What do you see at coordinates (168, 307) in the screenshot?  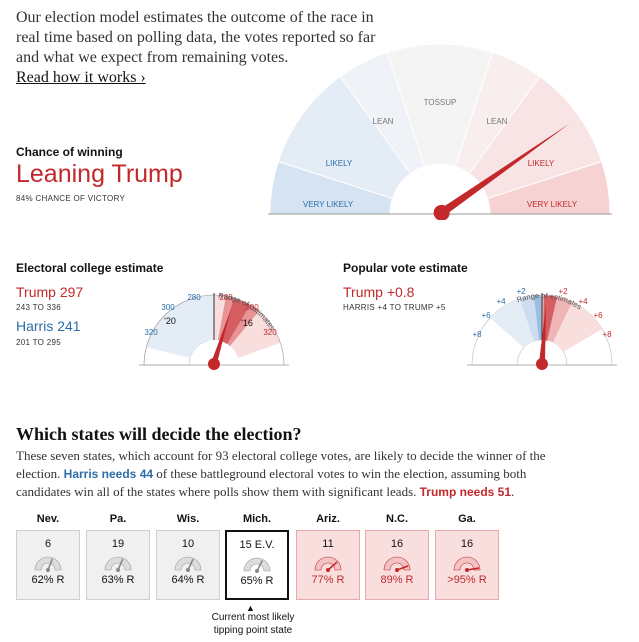 I see `ec-tick-300-left: 300` at bounding box center [168, 307].